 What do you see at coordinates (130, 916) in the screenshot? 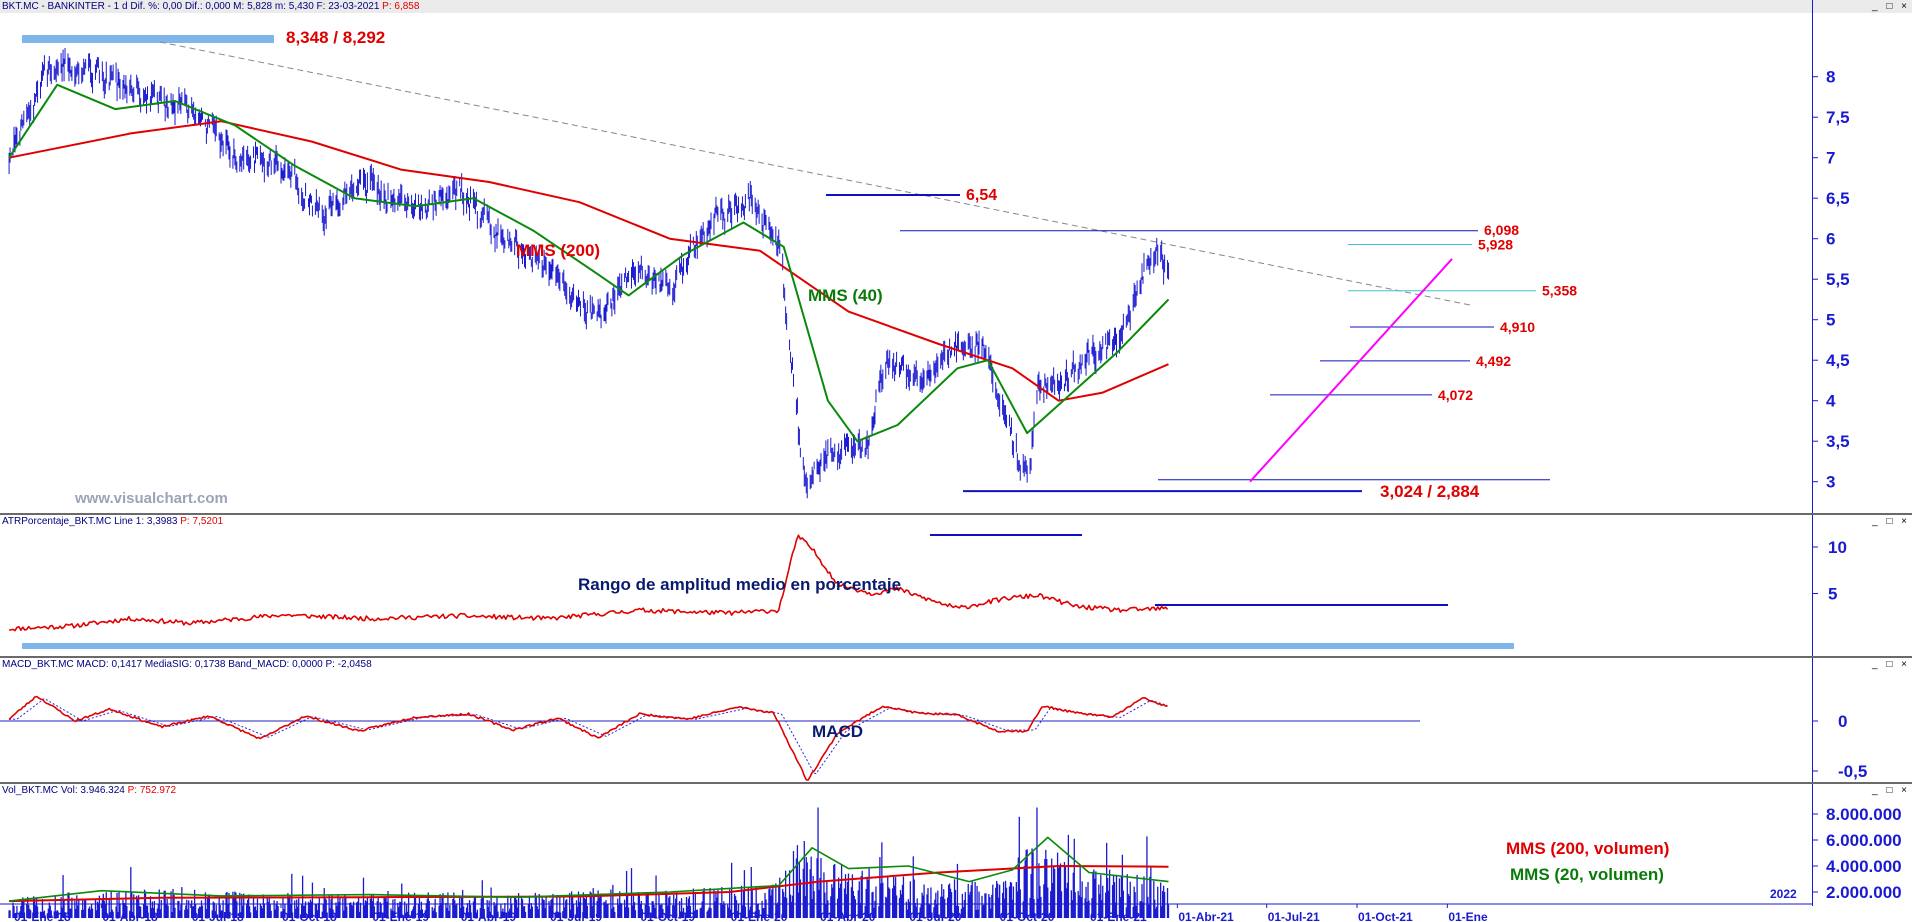
I see `x-axis-tick-label: 01-Abr-18` at bounding box center [130, 916].